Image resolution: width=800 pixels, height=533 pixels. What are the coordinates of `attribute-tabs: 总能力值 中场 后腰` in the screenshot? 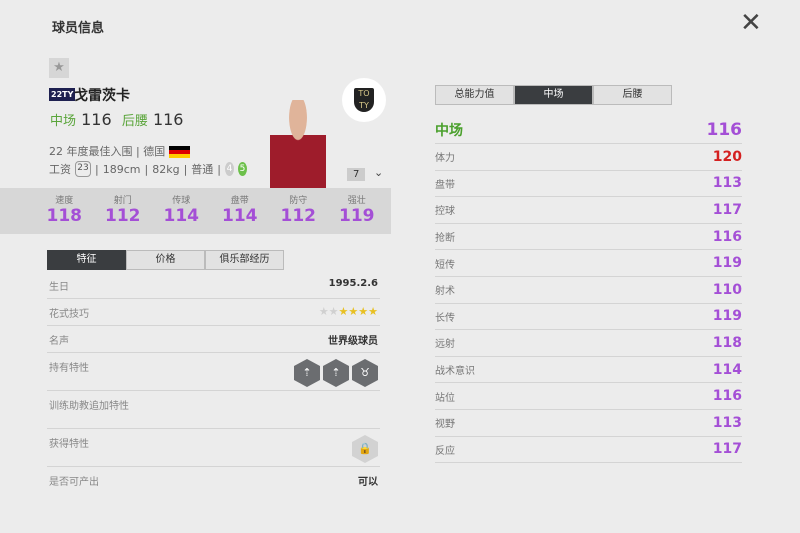 It's located at (553, 95).